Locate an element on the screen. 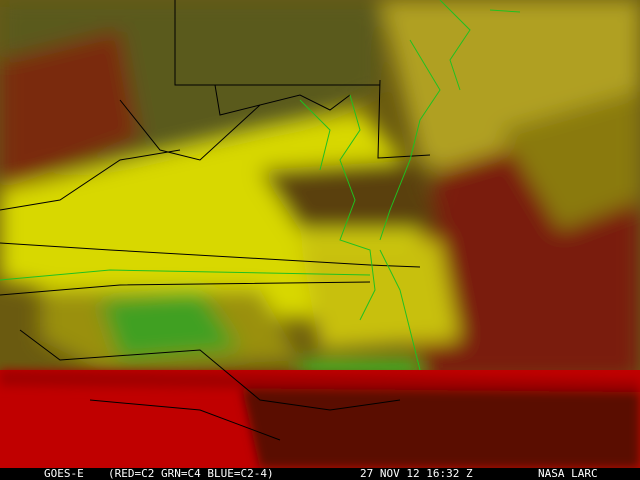  satellite-label: GOES-E is located at coordinates (64, 473).